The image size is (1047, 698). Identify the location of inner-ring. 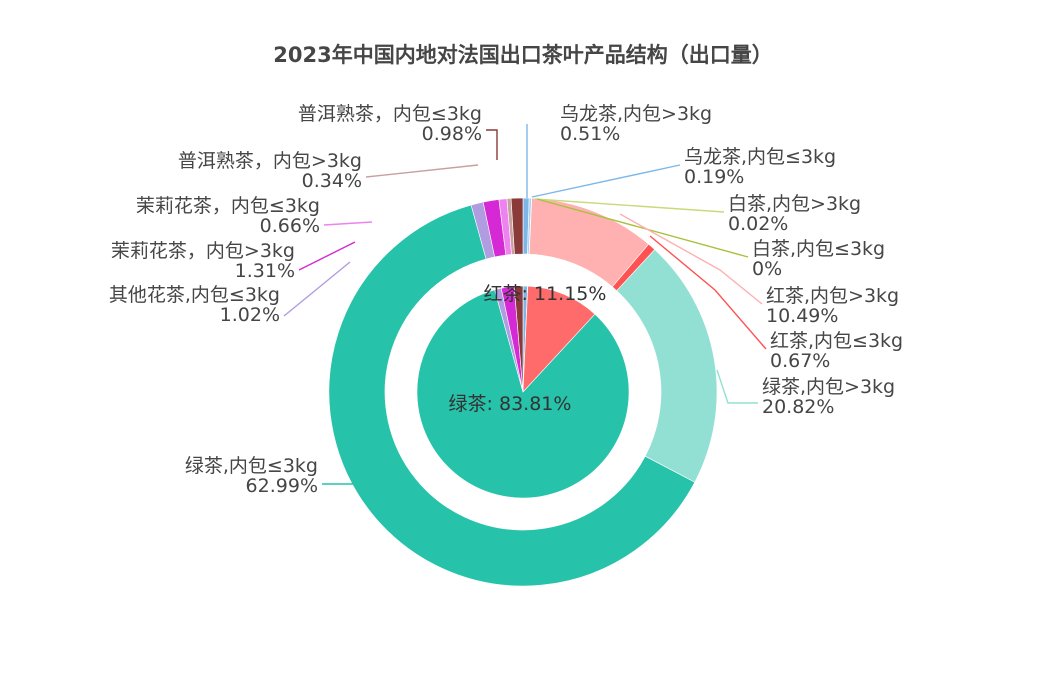
(523, 392).